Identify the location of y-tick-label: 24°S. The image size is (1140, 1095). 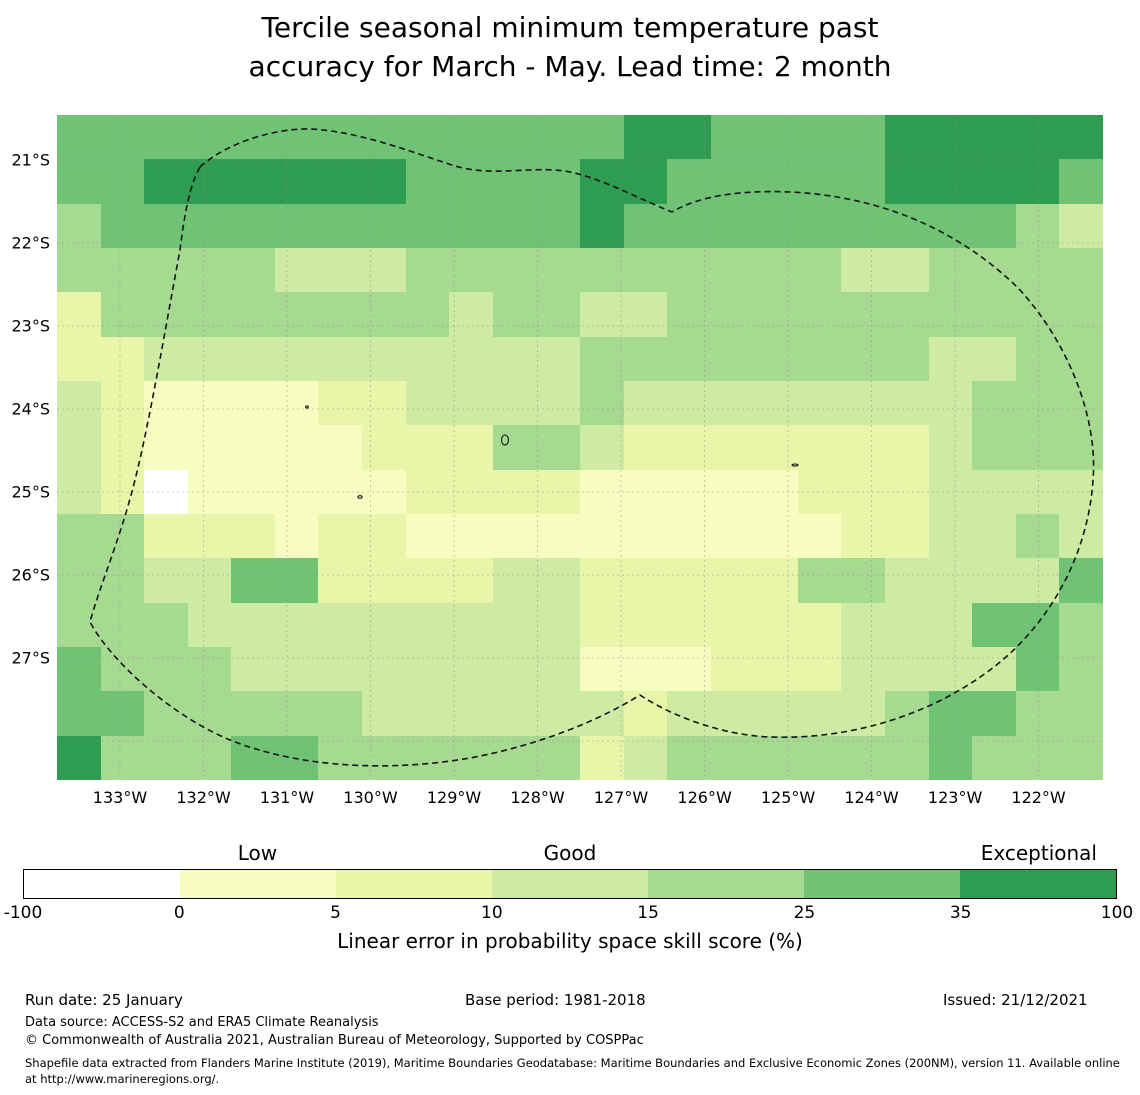
(30, 409).